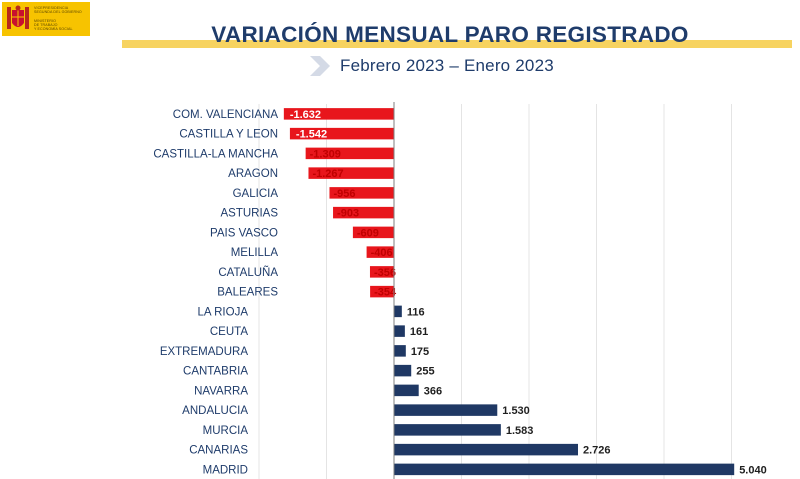 This screenshot has width=800, height=479. I want to click on category-label: NAVARRA, so click(221, 391).